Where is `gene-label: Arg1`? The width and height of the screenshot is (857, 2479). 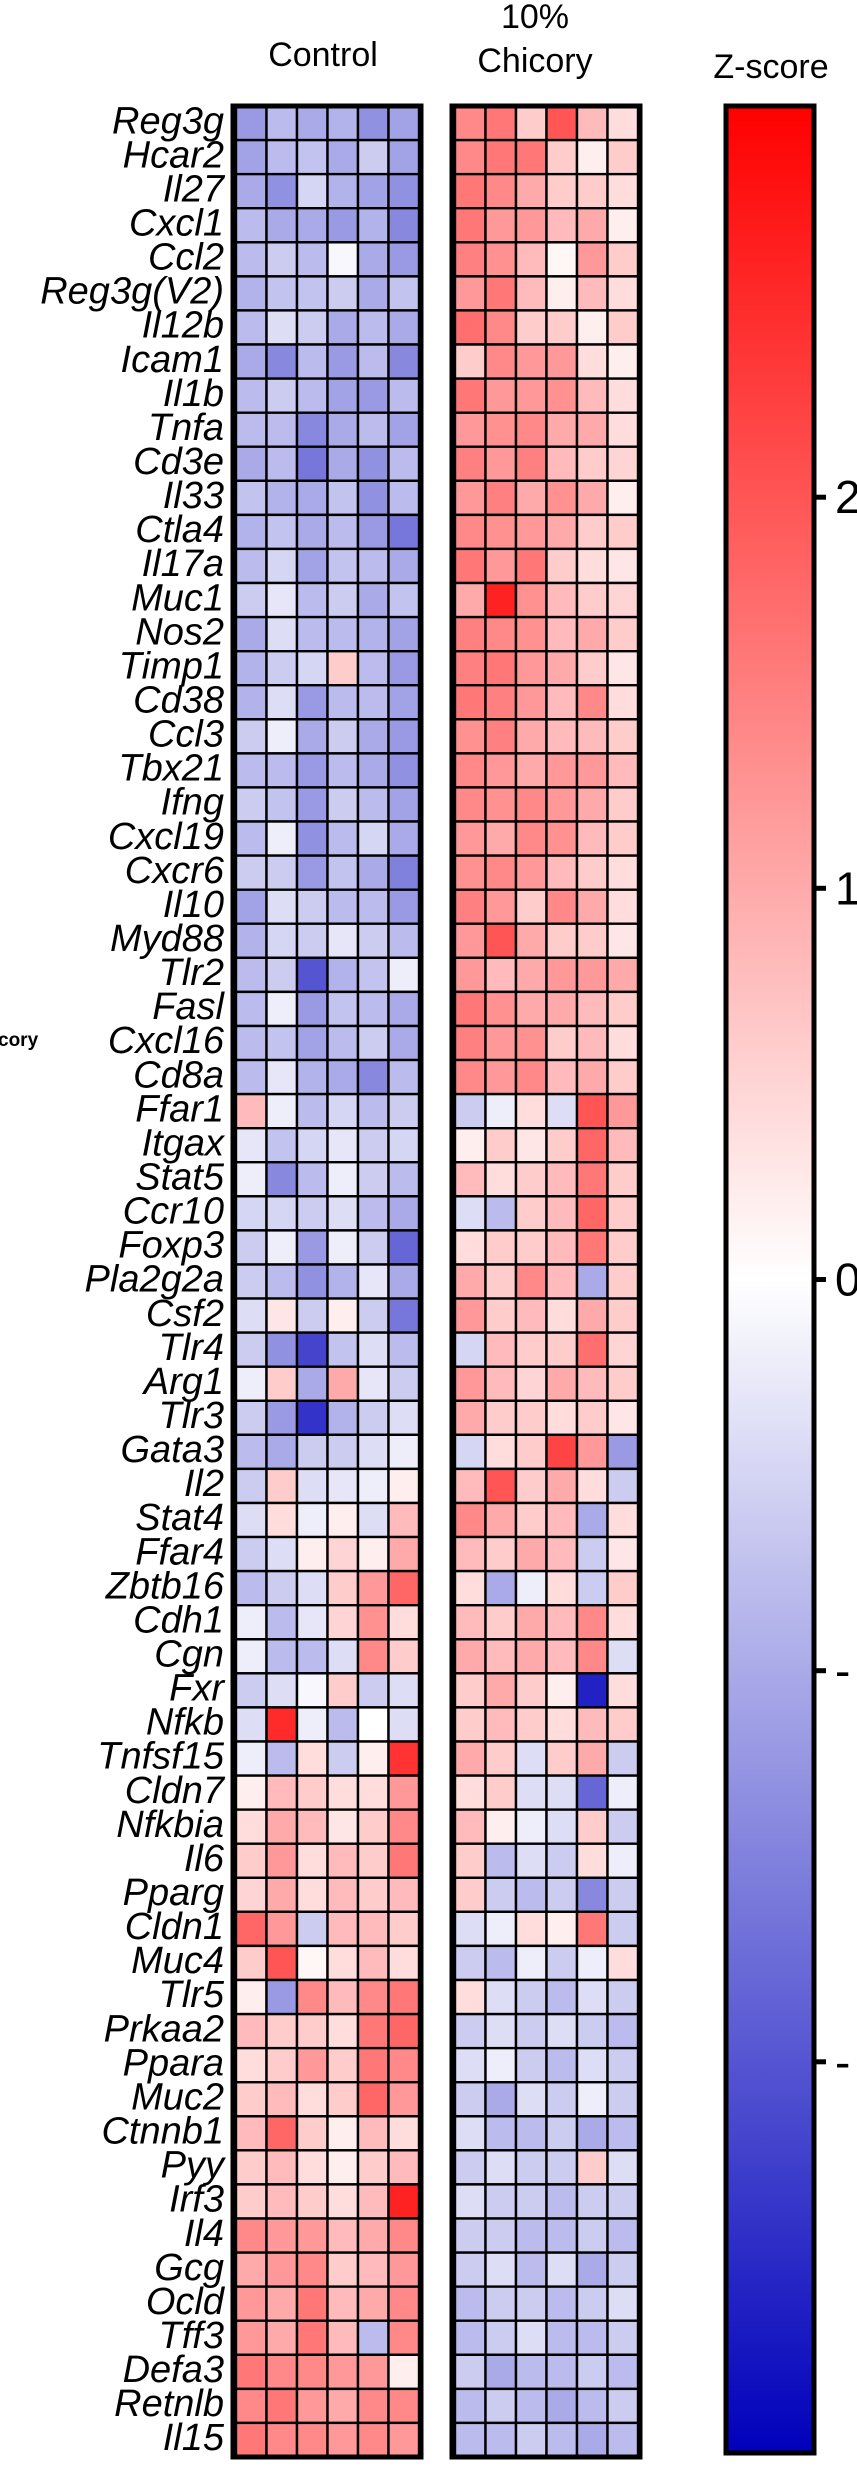
gene-label: Arg1 is located at coordinates (183, 1382).